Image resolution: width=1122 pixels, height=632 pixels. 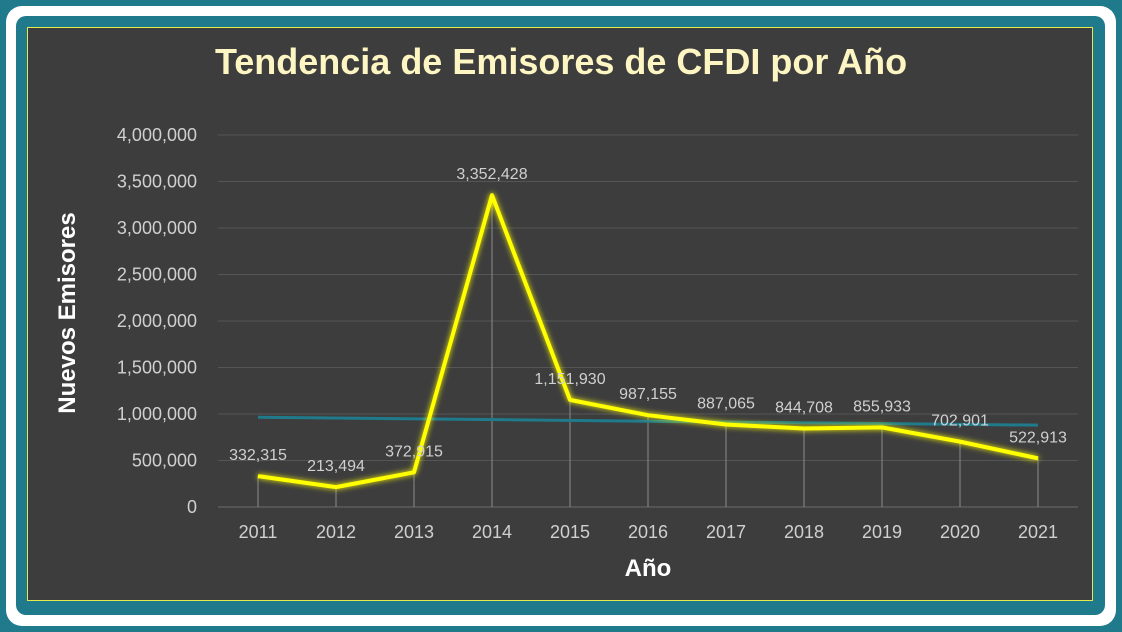 I want to click on y-tick-label: 2,500,000, so click(x=157, y=275).